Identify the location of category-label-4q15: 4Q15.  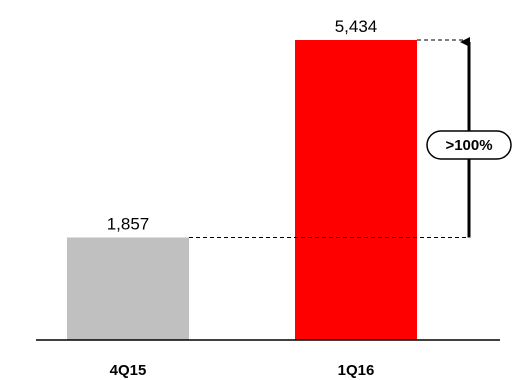
(128, 370).